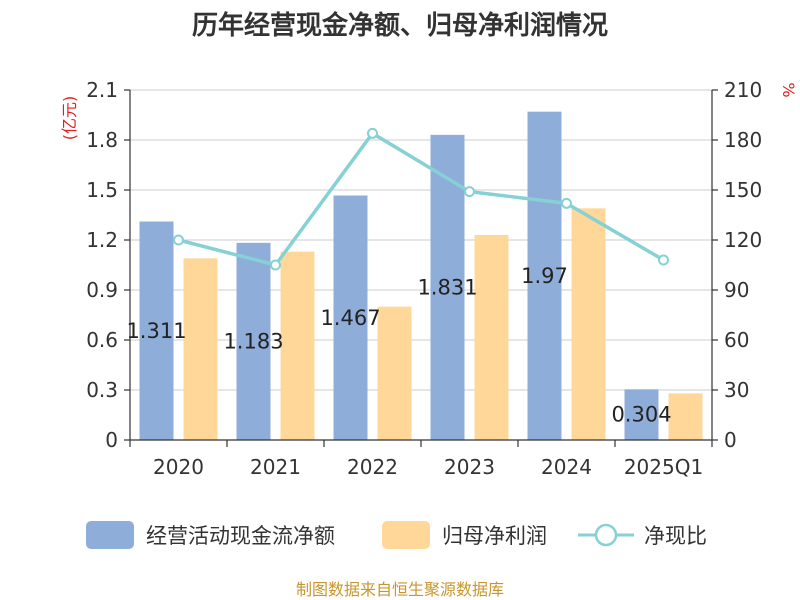 The height and width of the screenshot is (600, 800). Describe the element at coordinates (102, 90) in the screenshot. I see `left-tick-label: 2.1` at that location.